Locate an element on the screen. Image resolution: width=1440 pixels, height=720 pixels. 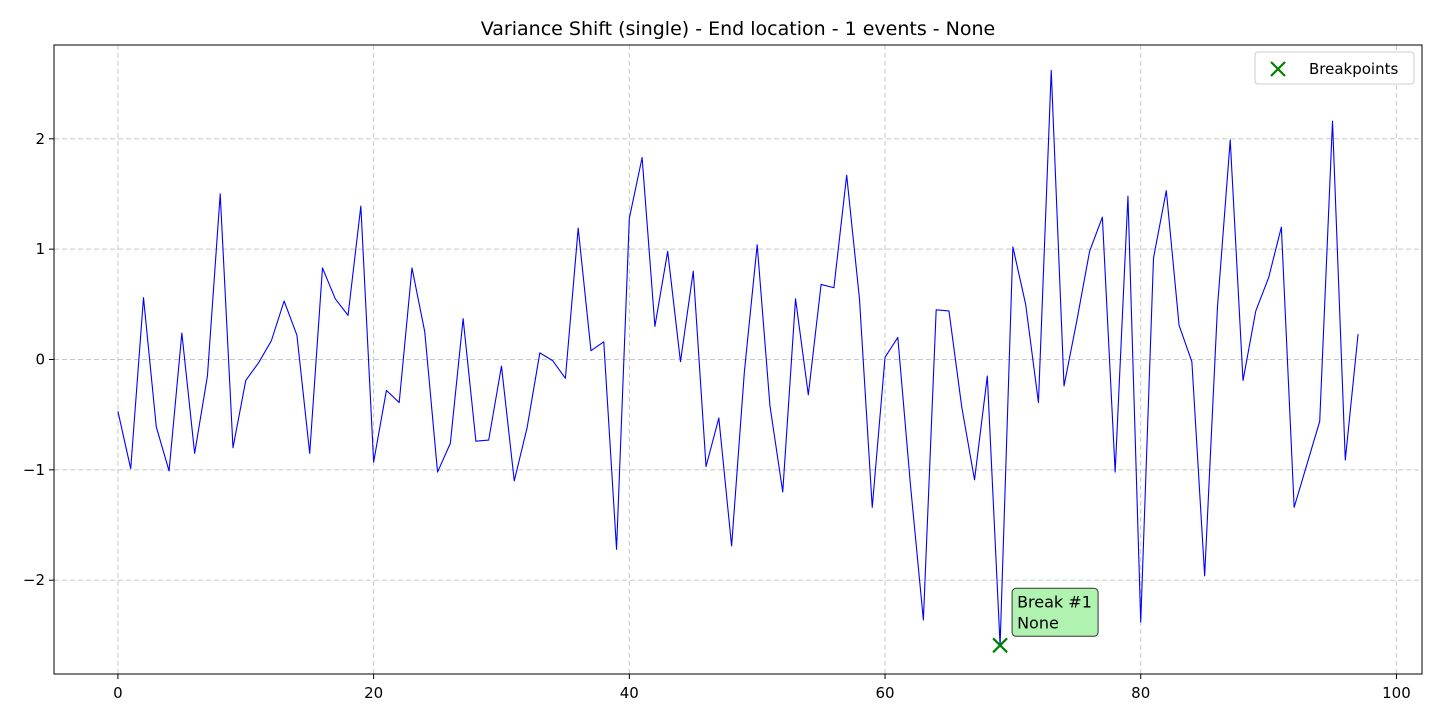
breakpoint-markers is located at coordinates (1000, 645).